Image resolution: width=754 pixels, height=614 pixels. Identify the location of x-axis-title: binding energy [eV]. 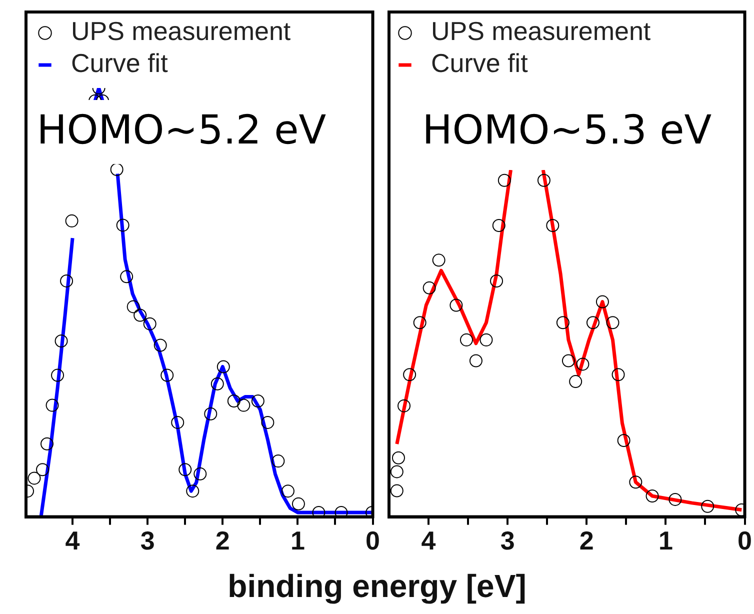
(377, 586).